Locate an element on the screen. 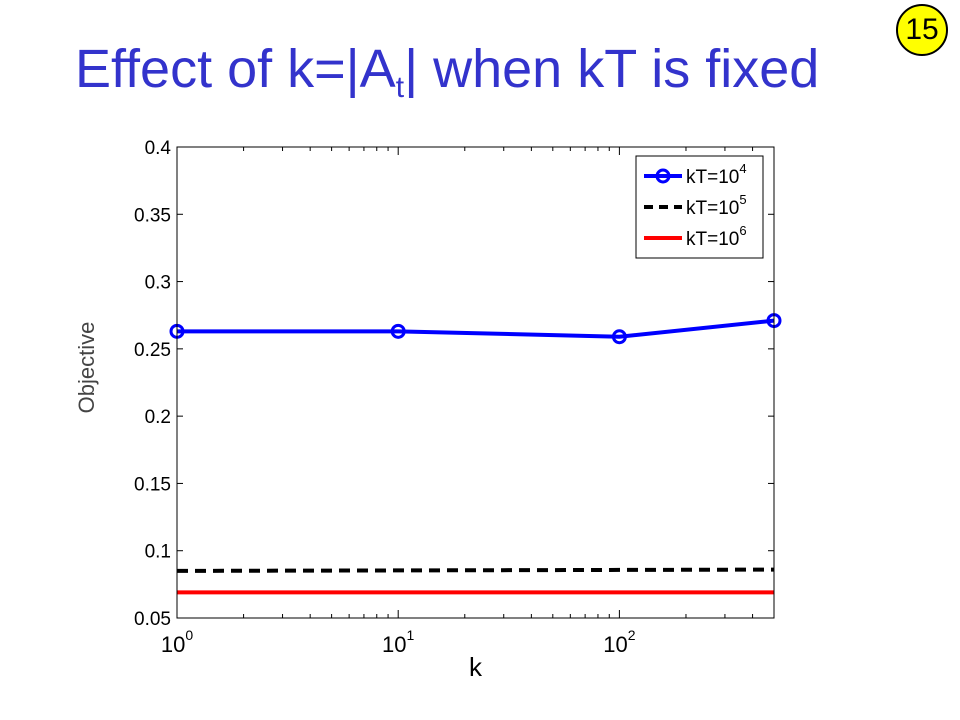  y-tick-label: 0.1 is located at coordinates (158, 552).